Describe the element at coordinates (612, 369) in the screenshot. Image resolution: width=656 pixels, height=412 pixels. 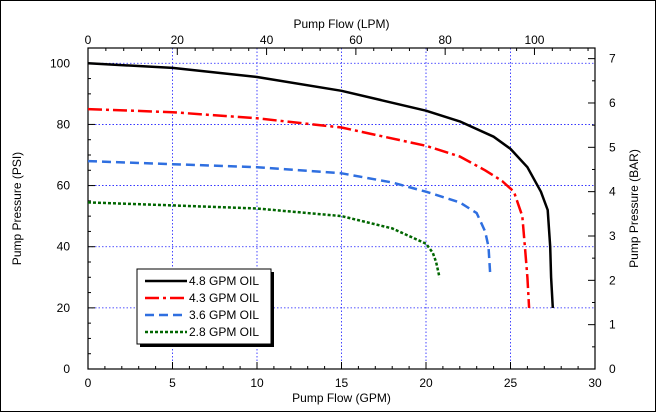
I see `y-right-tick-label: 0` at that location.